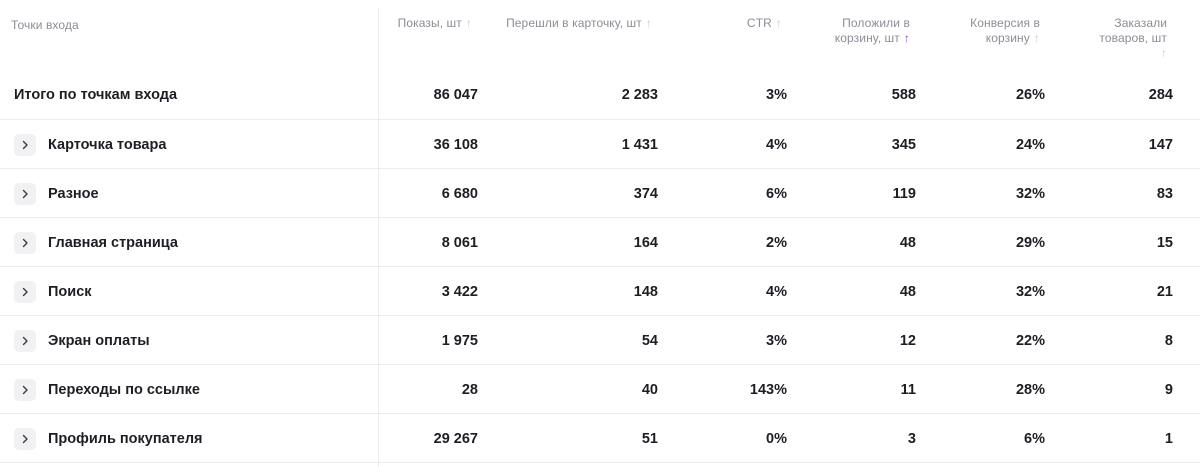  I want to click on header-cart: Положили в корзину, шт ↑, so click(860, 31).